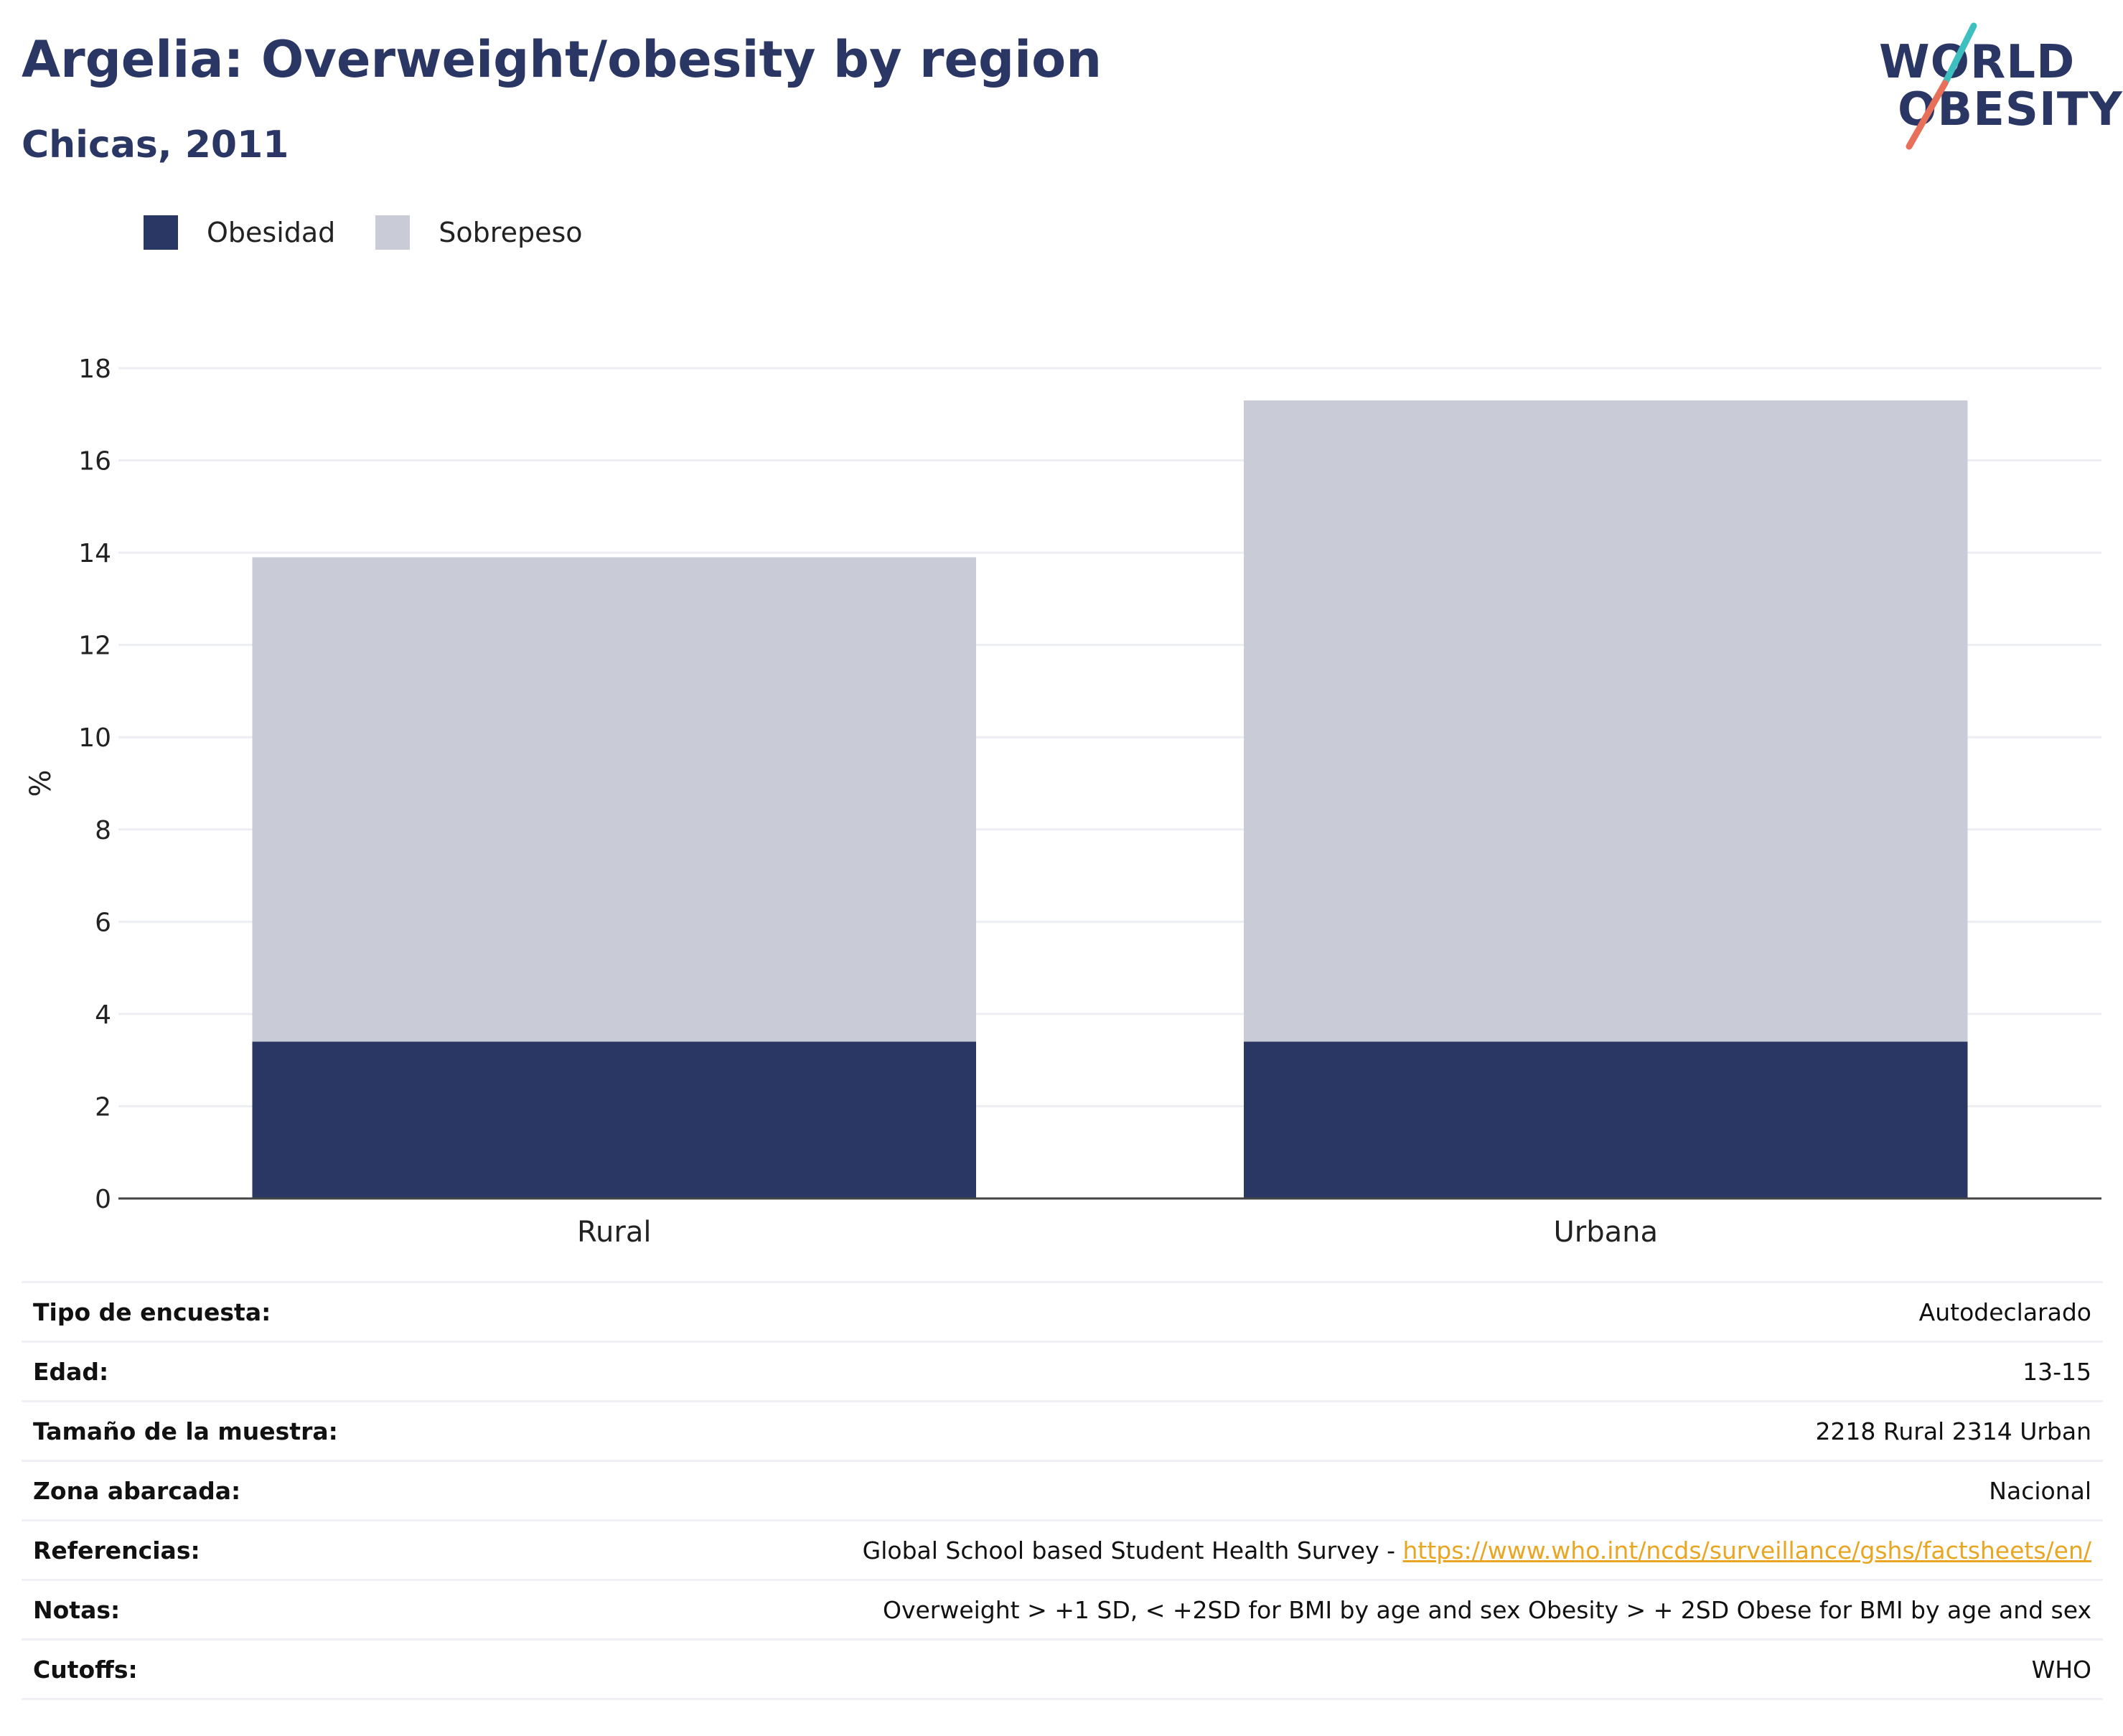 Image resolution: width=2123 pixels, height=1736 pixels. Describe the element at coordinates (614, 799) in the screenshot. I see `bar-sobrepeso-rural` at that location.